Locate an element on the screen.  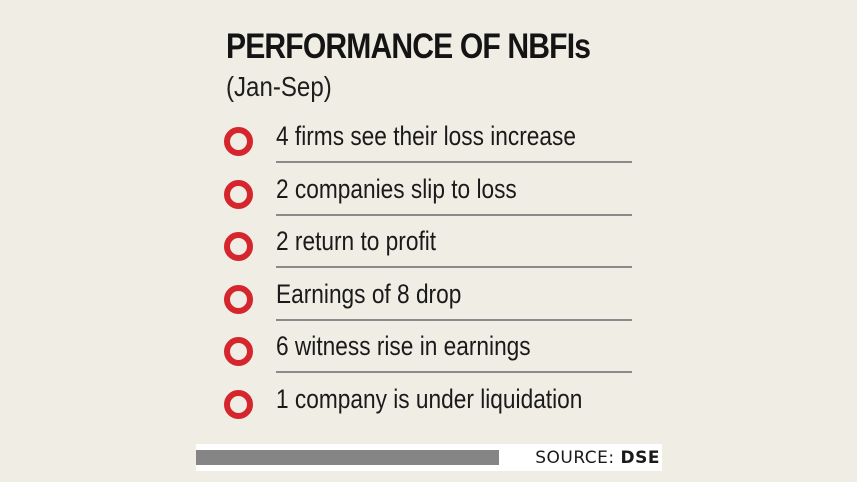
source-credit: SOURCE: DSE is located at coordinates (597, 458).